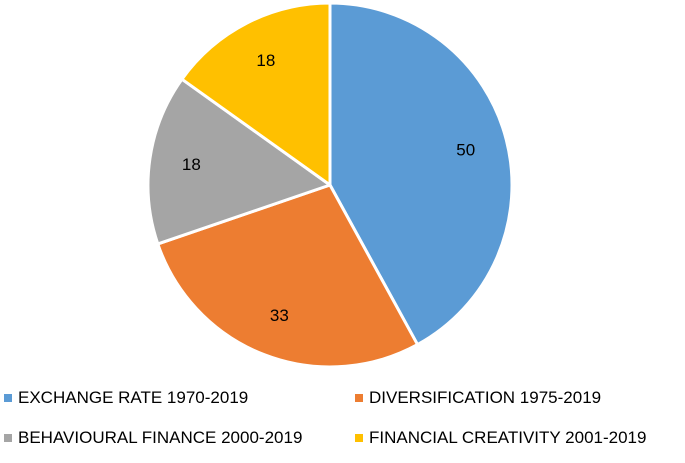 The image size is (685, 463). What do you see at coordinates (465, 150) in the screenshot?
I see `data-label-exchange-rate: 50` at bounding box center [465, 150].